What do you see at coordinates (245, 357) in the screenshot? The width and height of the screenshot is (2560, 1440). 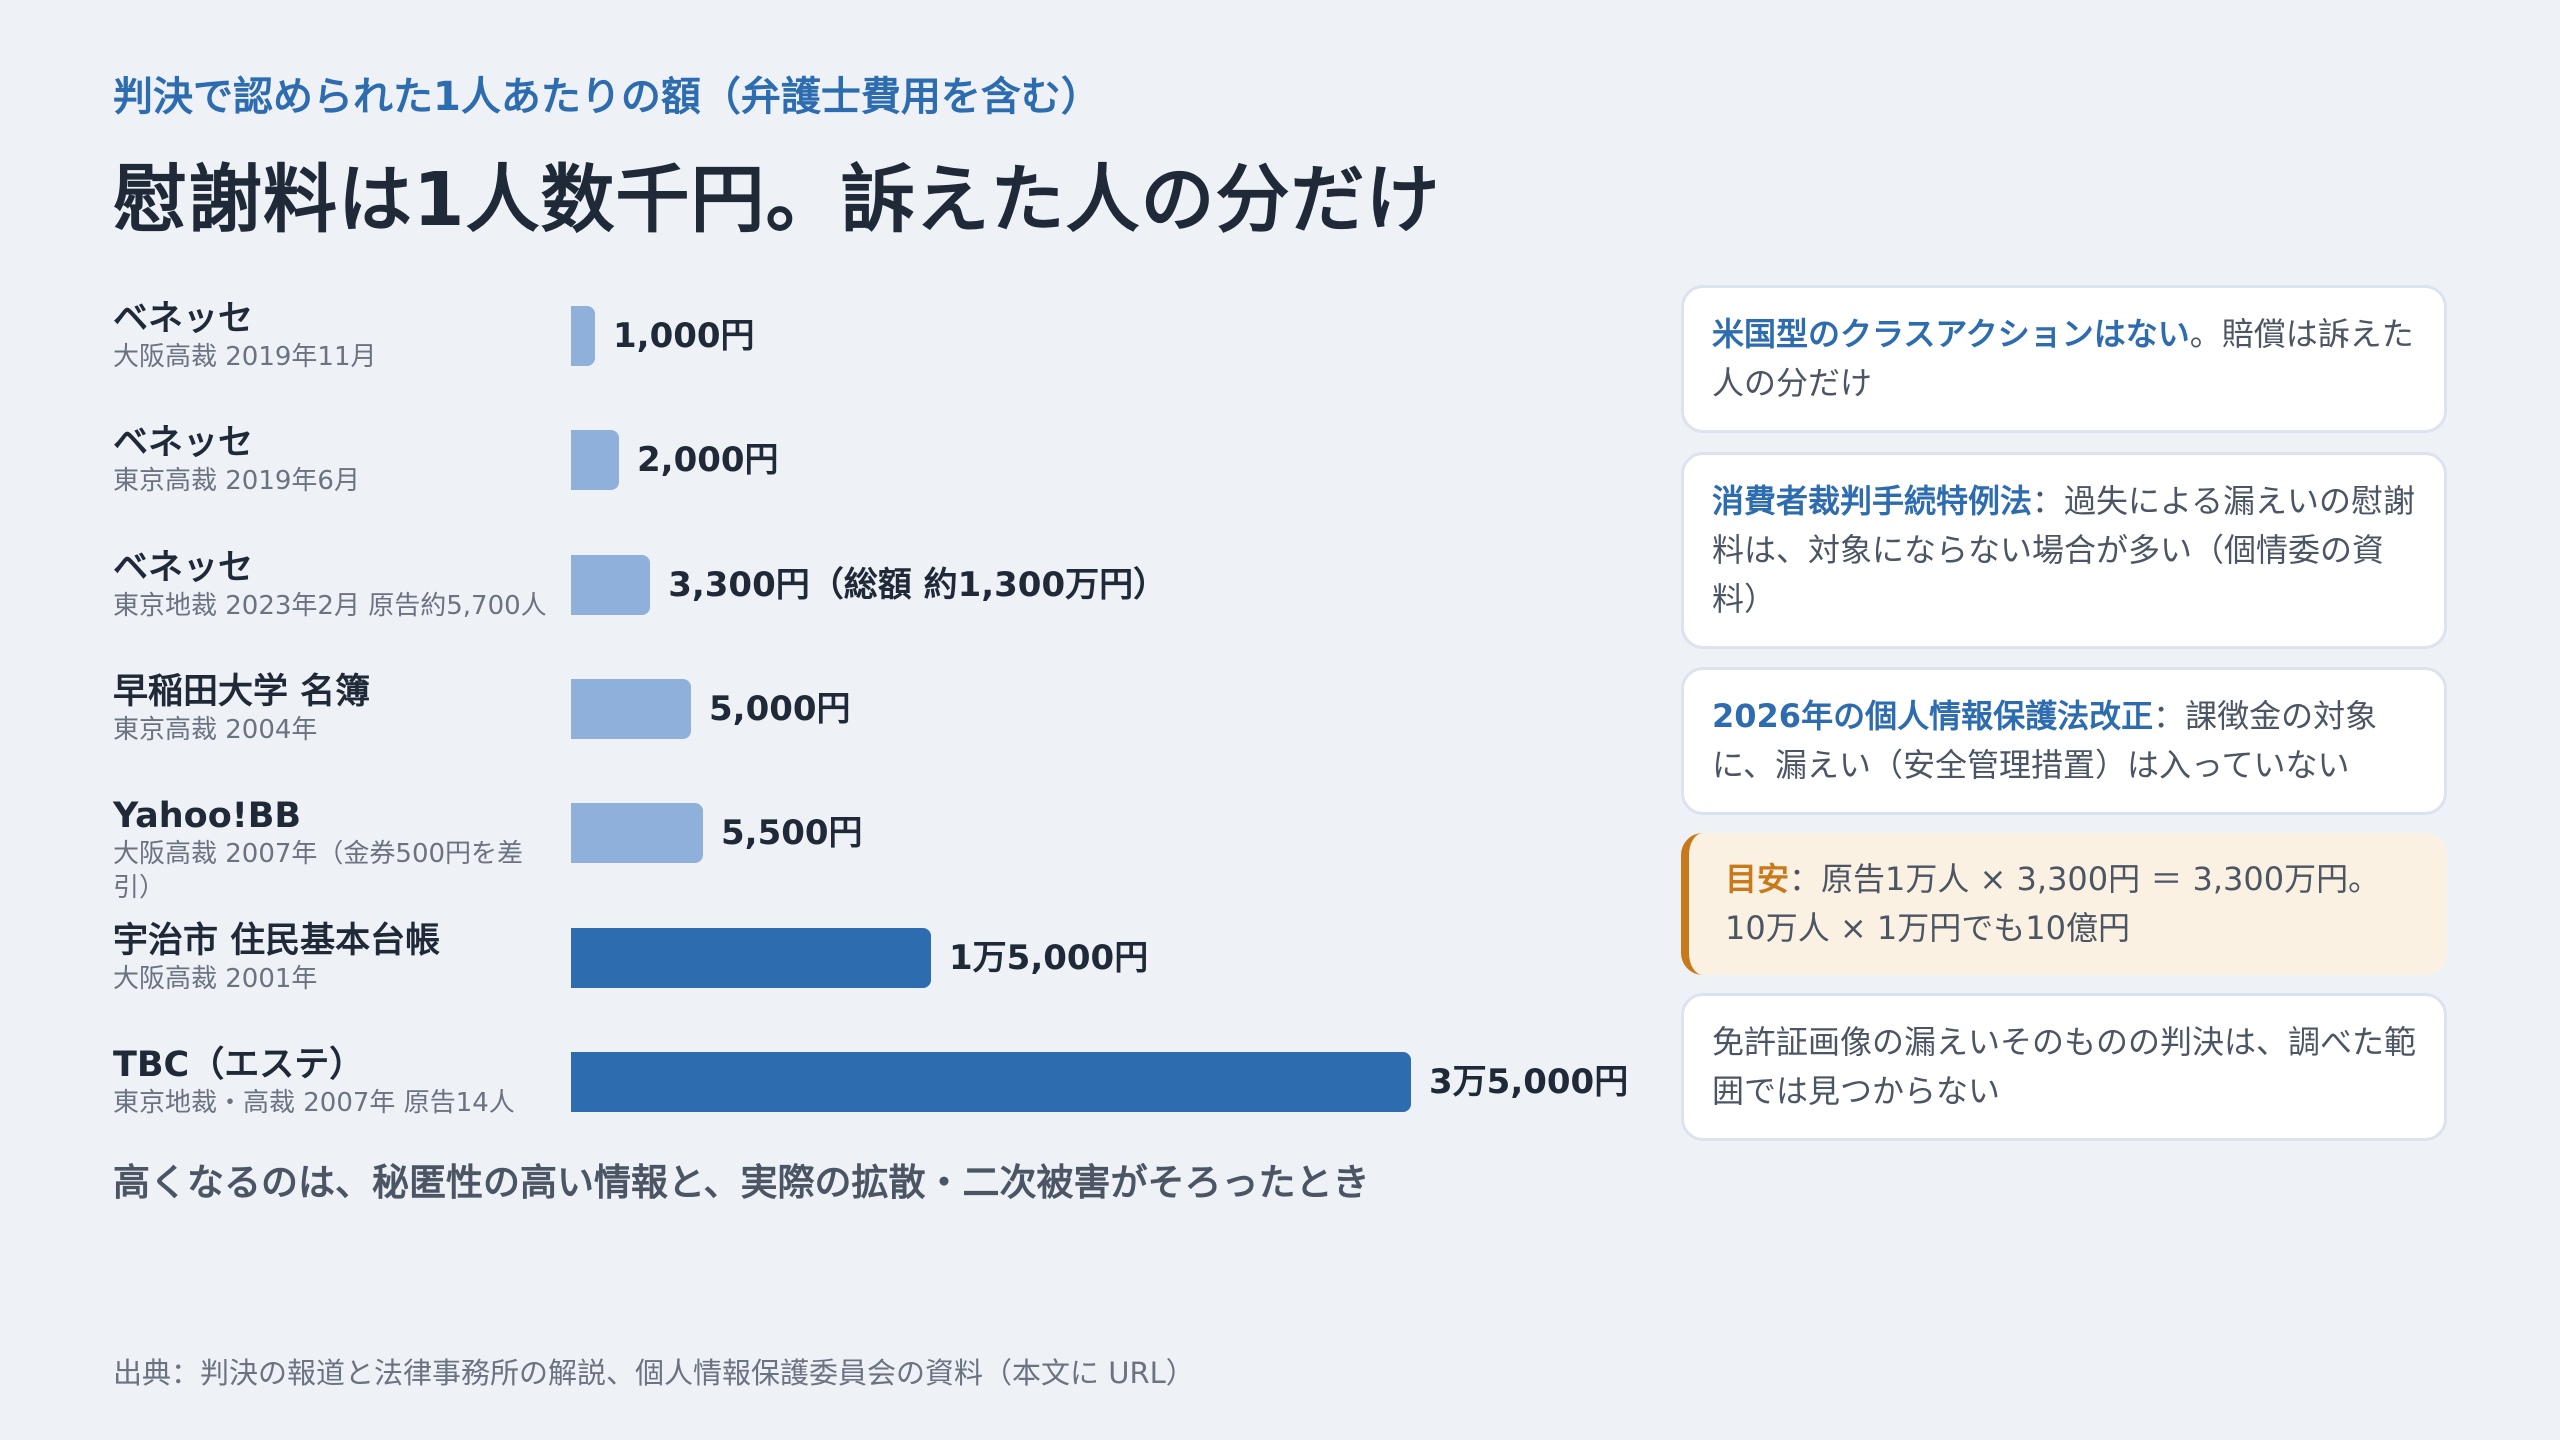 I see `row-subtitle: 大阪高裁 2019年11月` at bounding box center [245, 357].